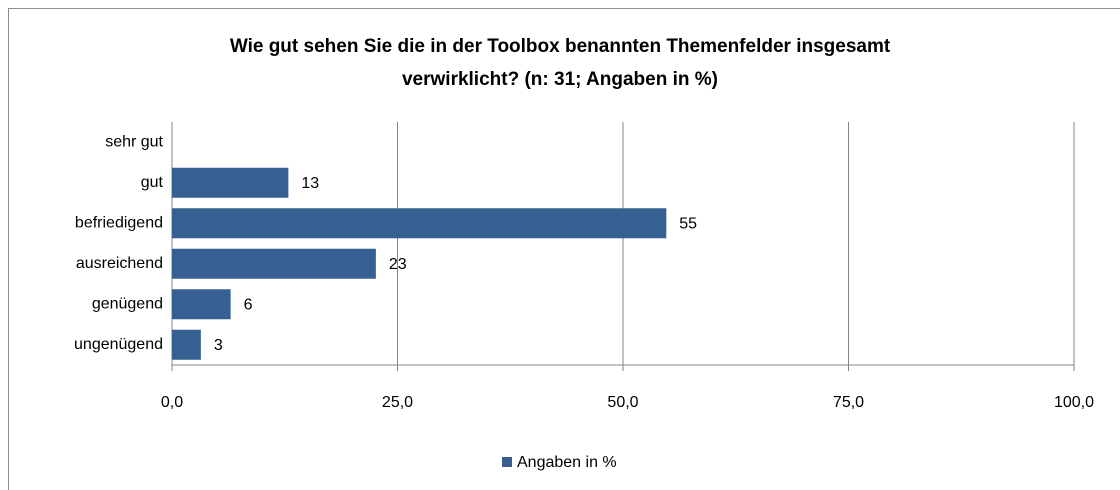  I want to click on y-tick-label: gut, so click(152, 182).